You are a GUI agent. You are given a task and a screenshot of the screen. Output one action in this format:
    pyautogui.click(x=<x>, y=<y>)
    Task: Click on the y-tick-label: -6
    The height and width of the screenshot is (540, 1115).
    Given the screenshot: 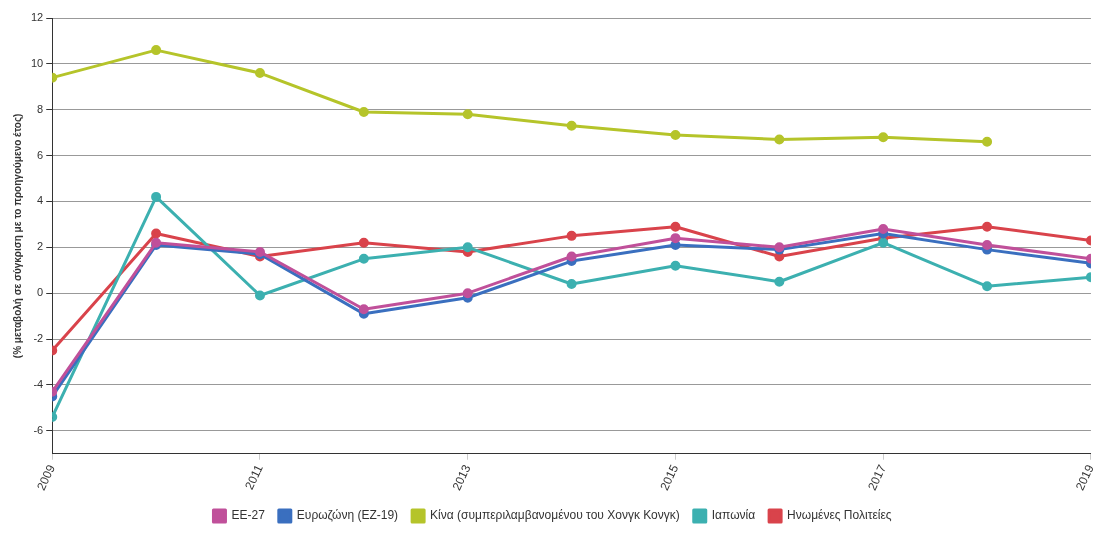 What is the action you would take?
    pyautogui.click(x=38, y=429)
    